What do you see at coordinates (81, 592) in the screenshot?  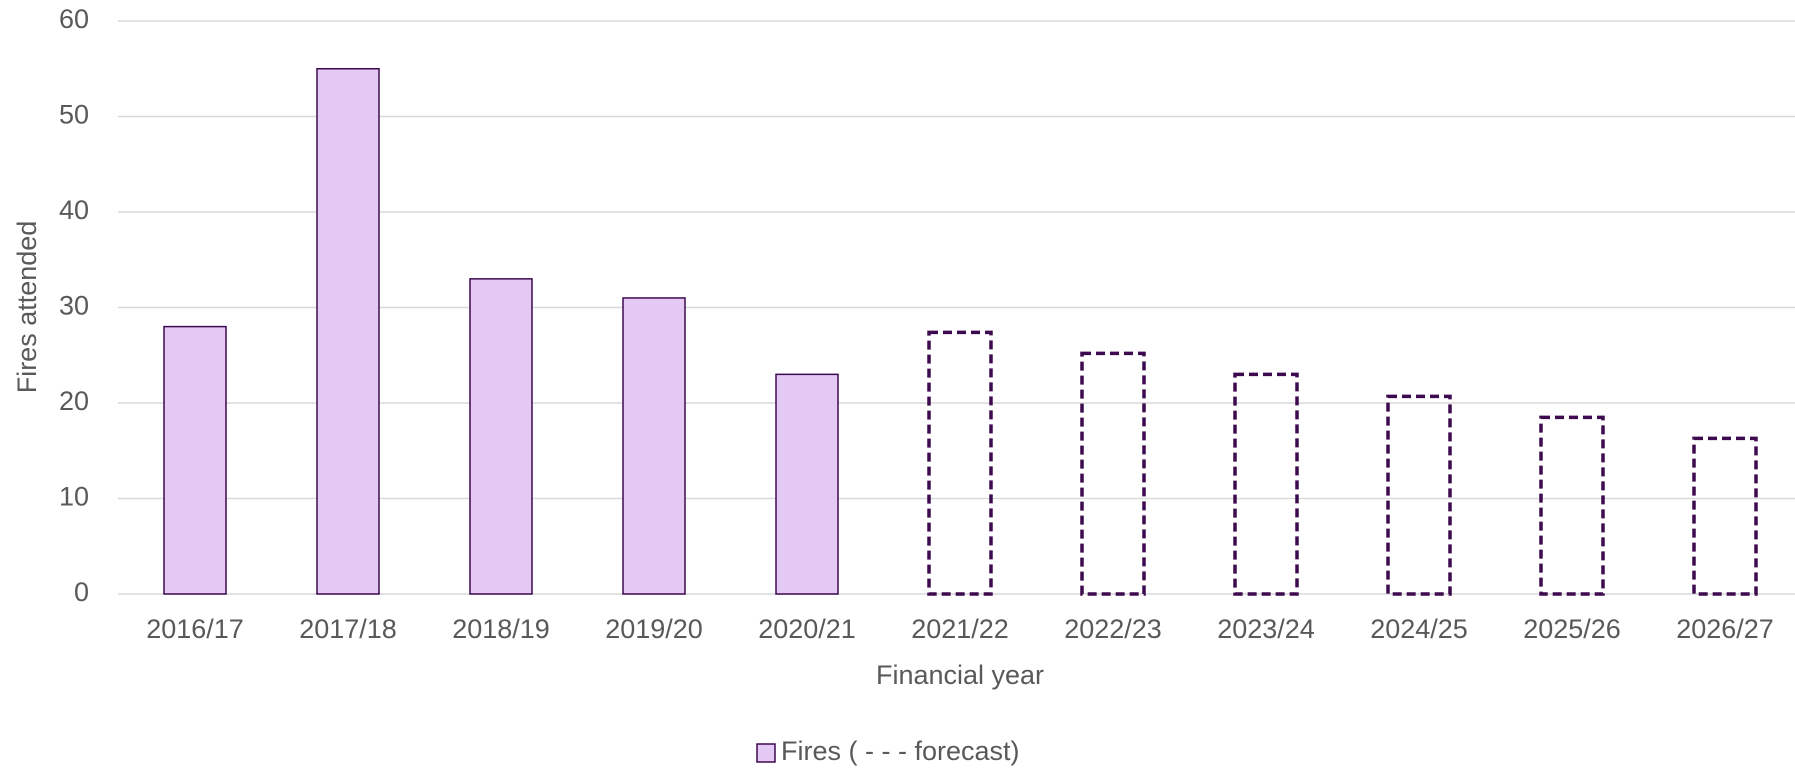 I see `y-tick-label: 0` at bounding box center [81, 592].